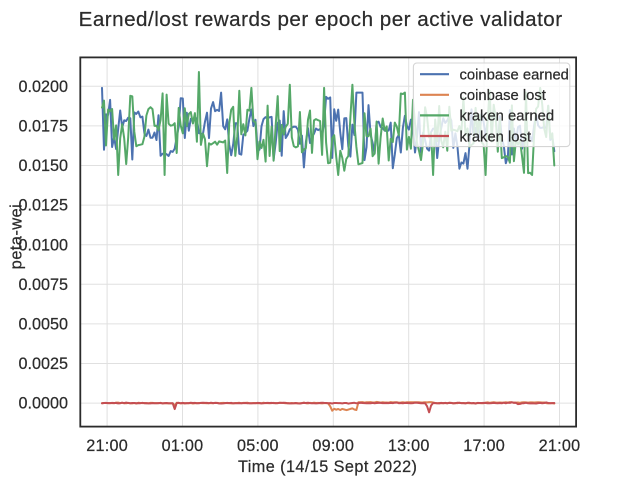  I want to click on svg-text: 0.0000, so click(43, 404).